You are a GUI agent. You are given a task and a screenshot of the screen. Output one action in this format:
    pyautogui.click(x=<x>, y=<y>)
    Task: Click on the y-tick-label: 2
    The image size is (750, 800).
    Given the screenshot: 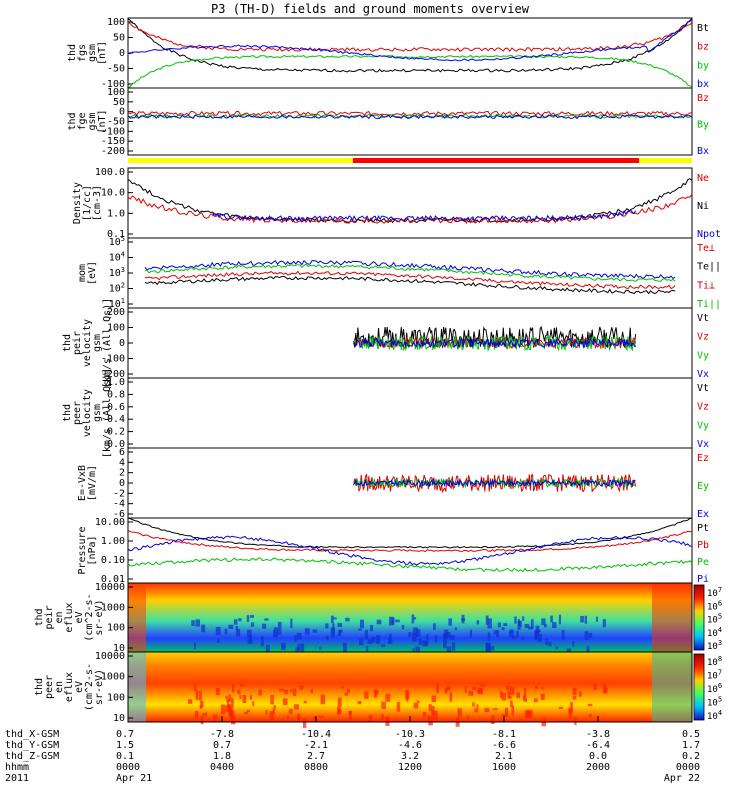 What is the action you would take?
    pyautogui.click(x=122, y=473)
    